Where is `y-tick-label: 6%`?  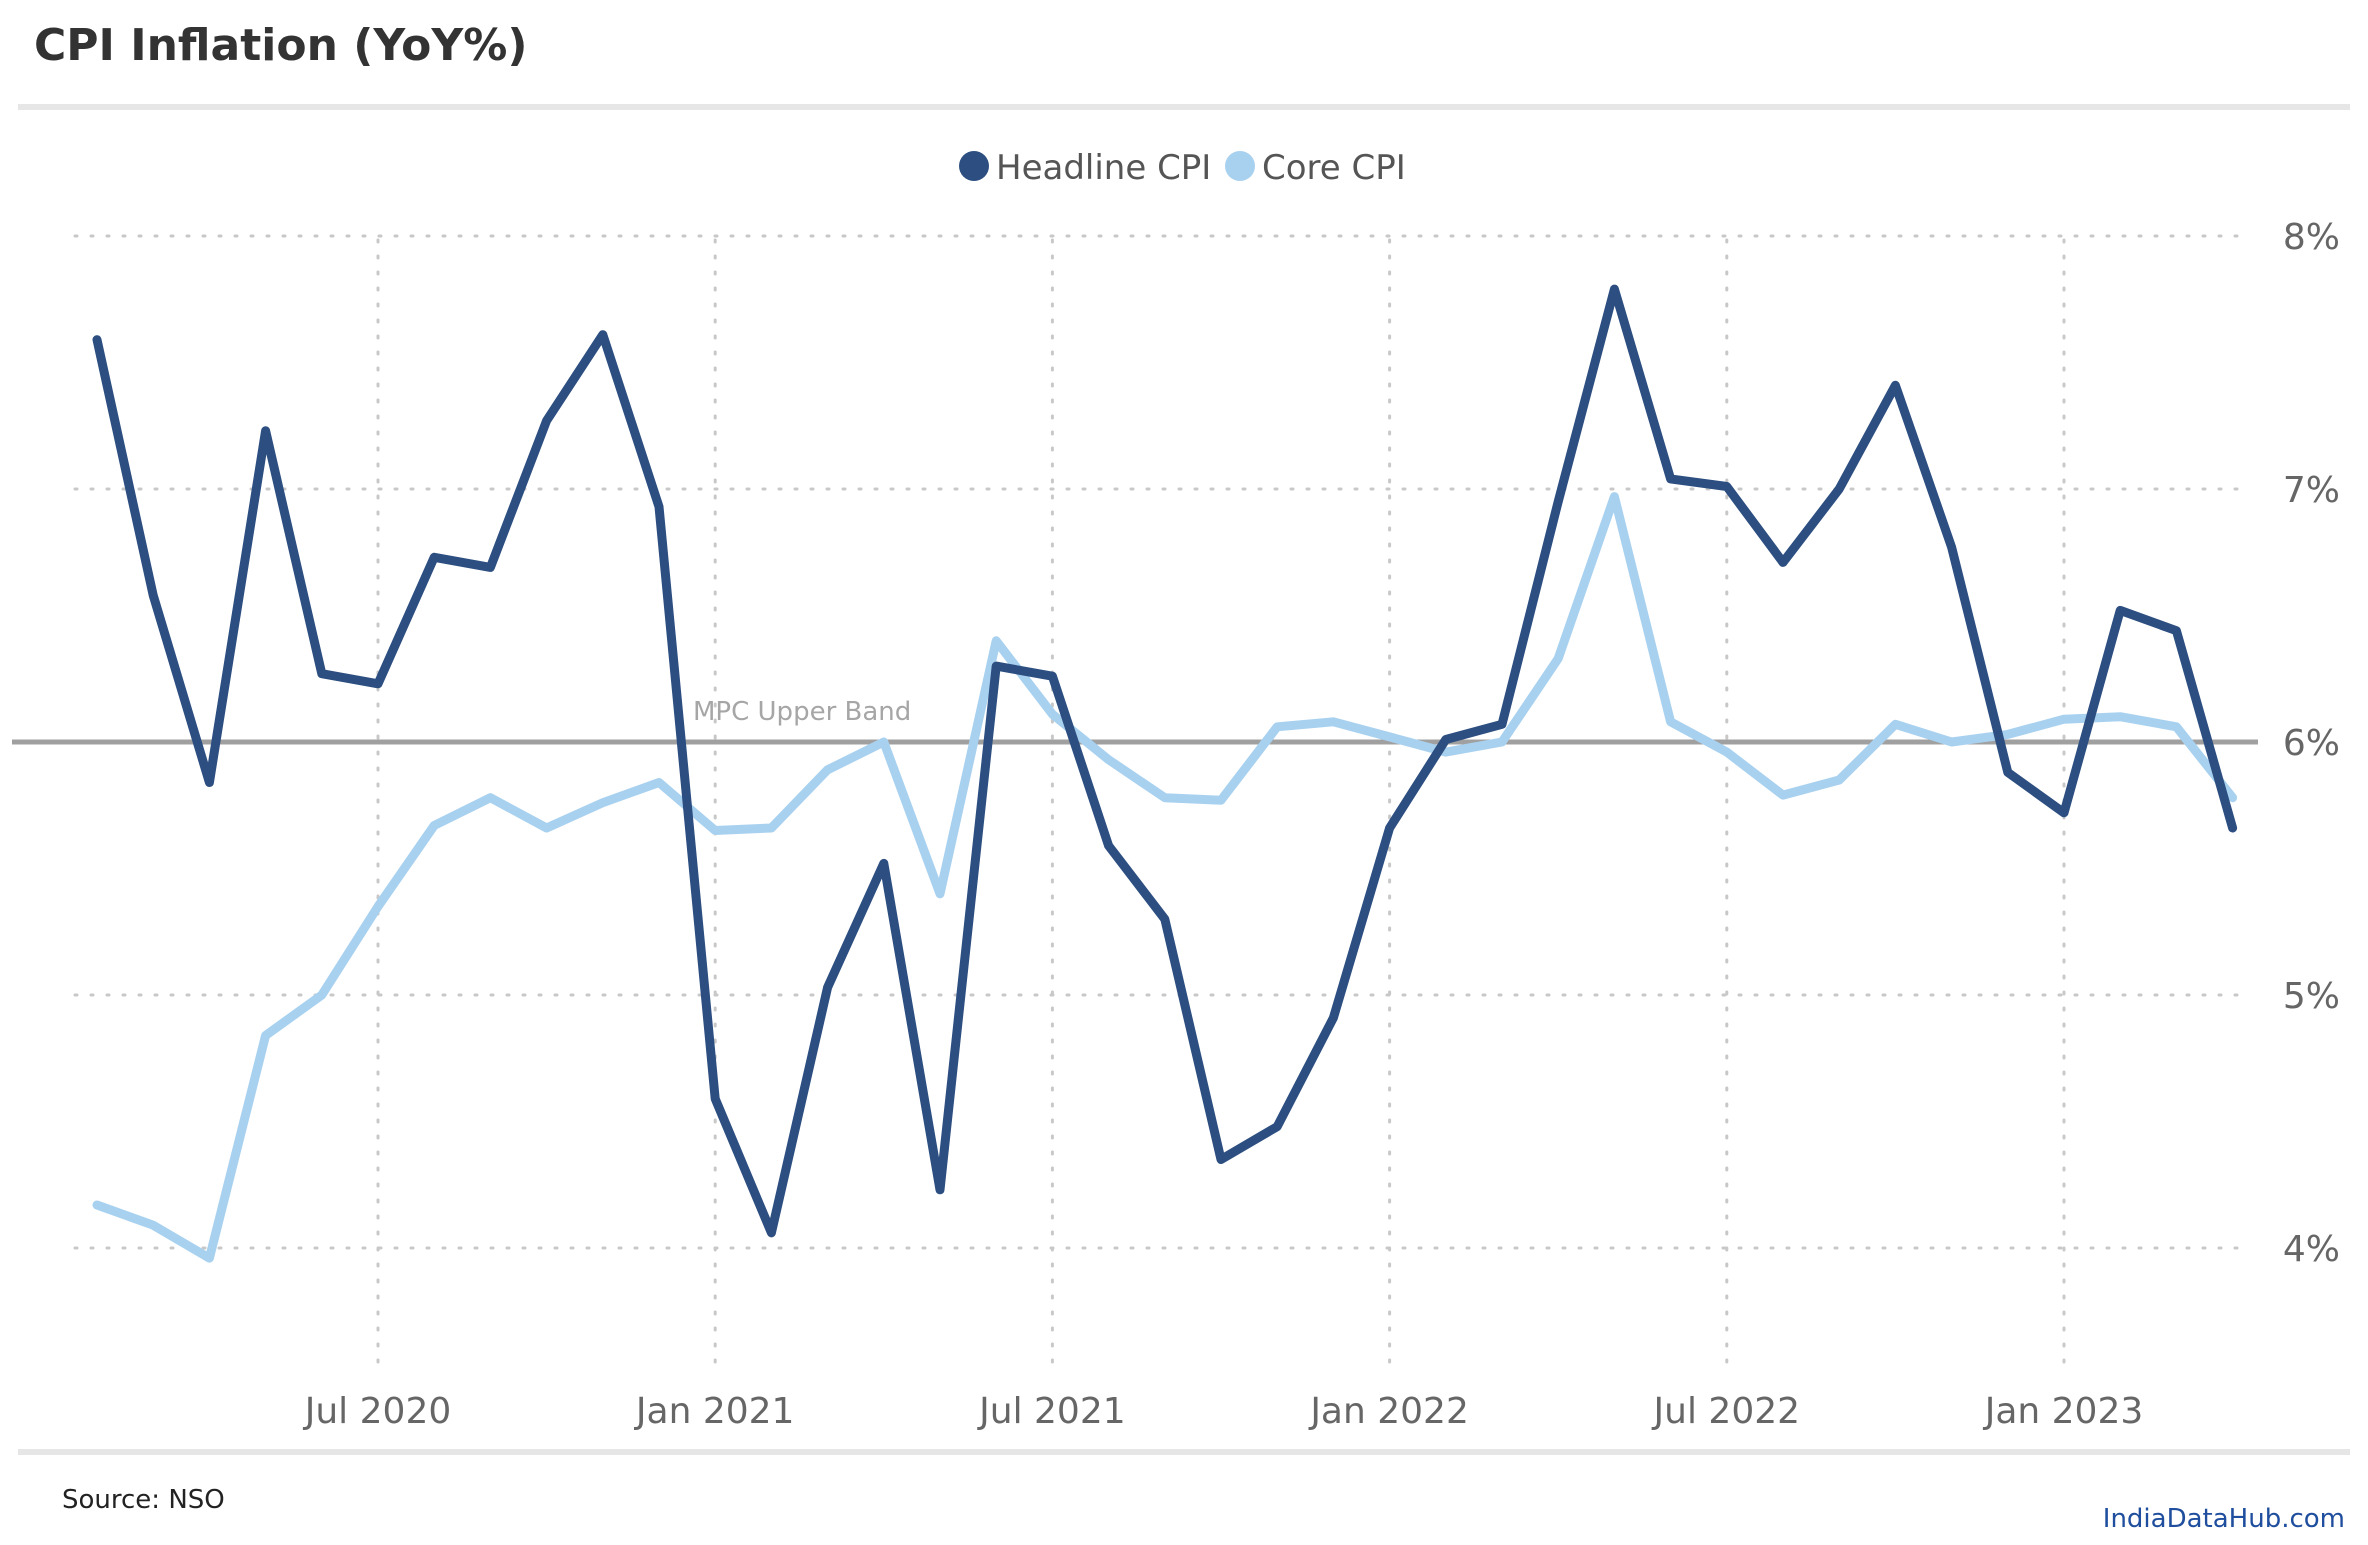
y-tick-label: 6% is located at coordinates (2311, 743).